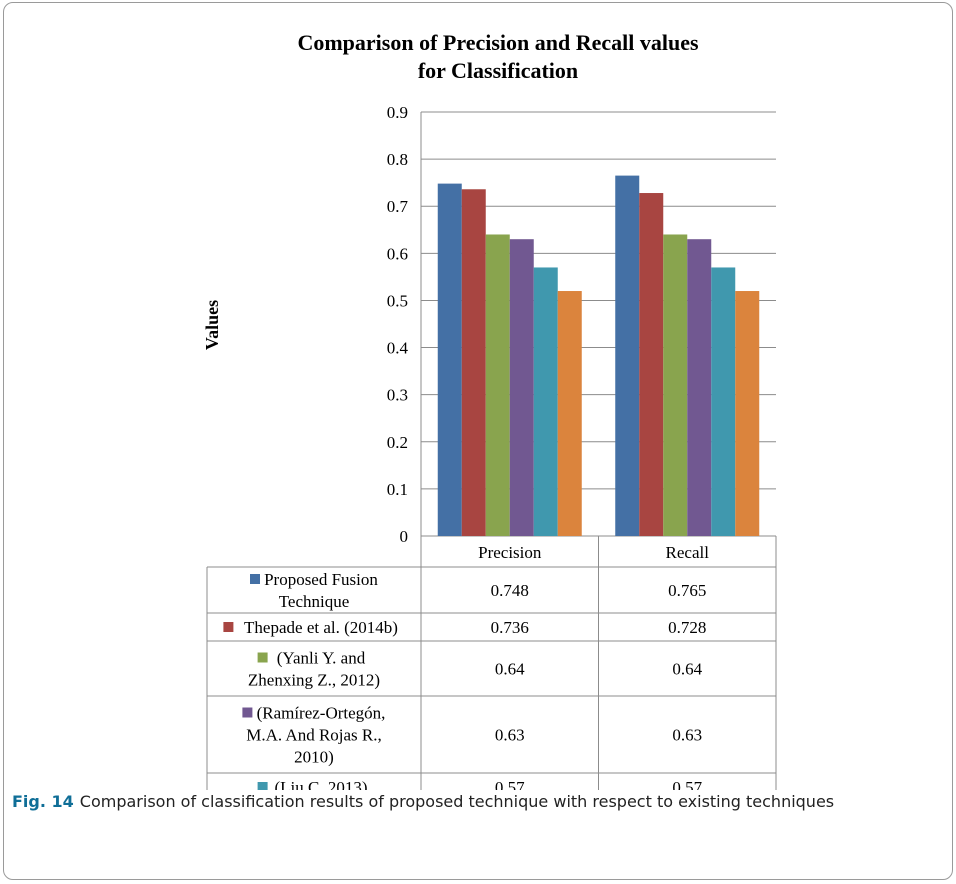 The width and height of the screenshot is (956, 884). I want to click on y-tick-label: 0.2, so click(397, 442).